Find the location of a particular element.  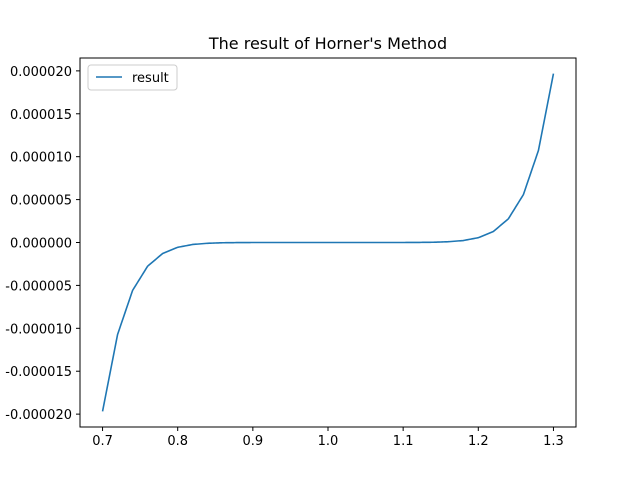

y-tick-label: -0.000010 is located at coordinates (38, 329).